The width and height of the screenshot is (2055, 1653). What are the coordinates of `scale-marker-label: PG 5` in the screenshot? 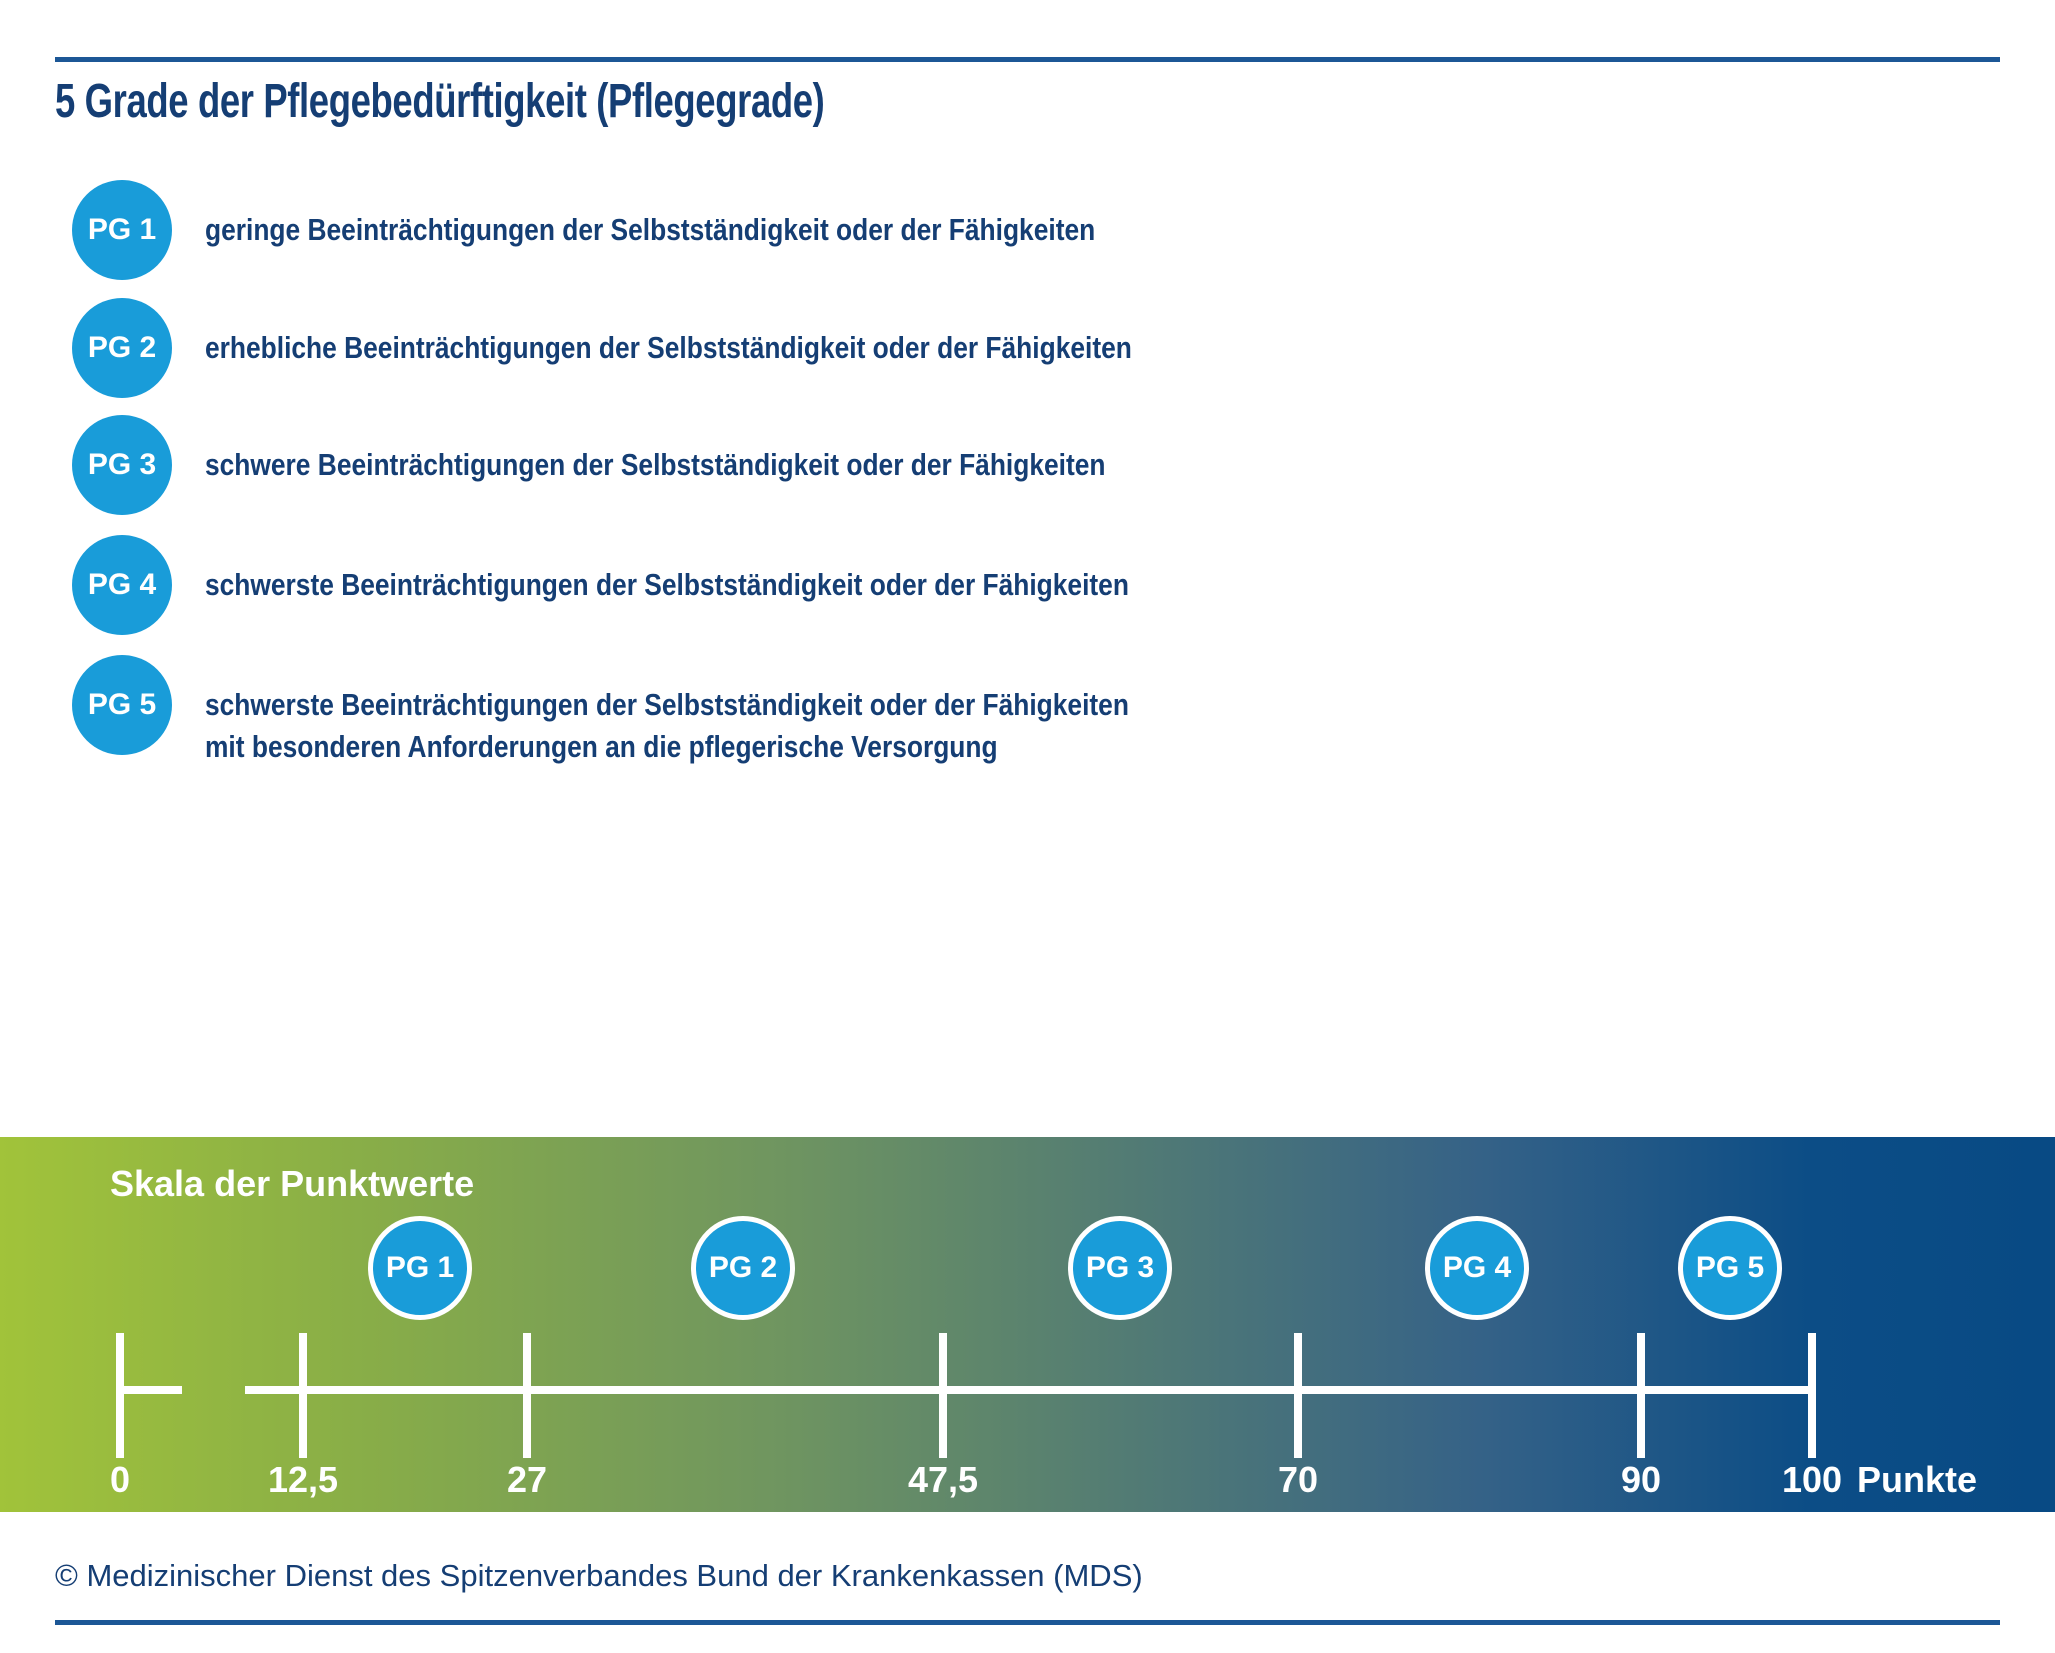 It's located at (1730, 1267).